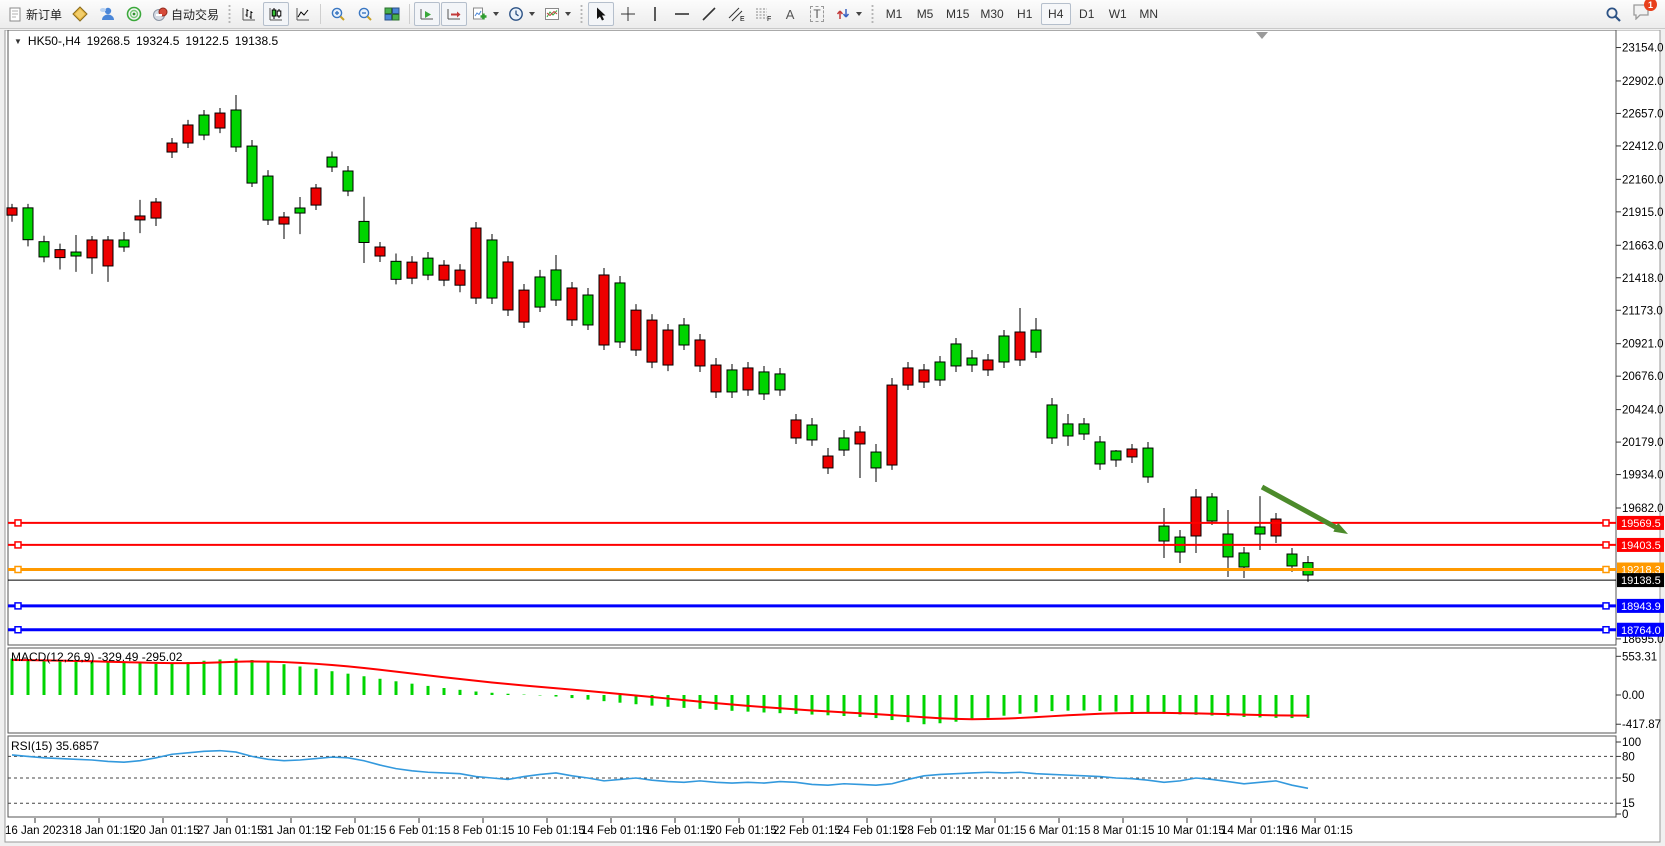  Describe the element at coordinates (102, 831) in the screenshot. I see `time-axis-label: 18 Jan 01:15` at that location.